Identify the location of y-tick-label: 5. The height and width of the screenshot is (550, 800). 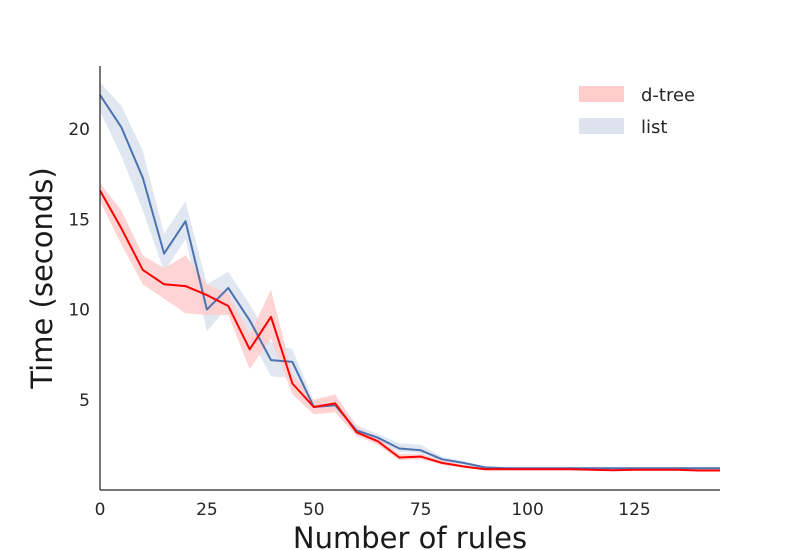
(84, 401).